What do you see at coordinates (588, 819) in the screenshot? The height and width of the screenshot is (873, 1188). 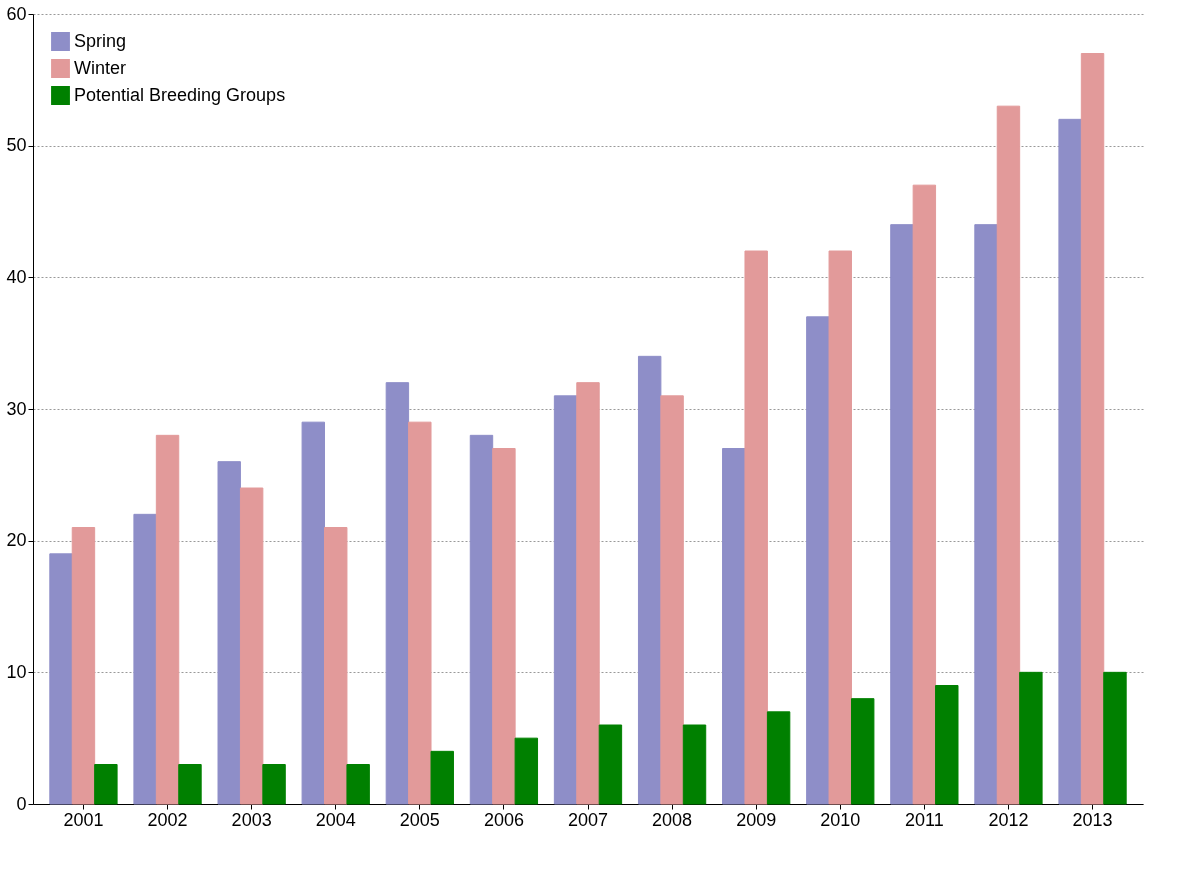 I see `x-tick-label: 2007` at bounding box center [588, 819].